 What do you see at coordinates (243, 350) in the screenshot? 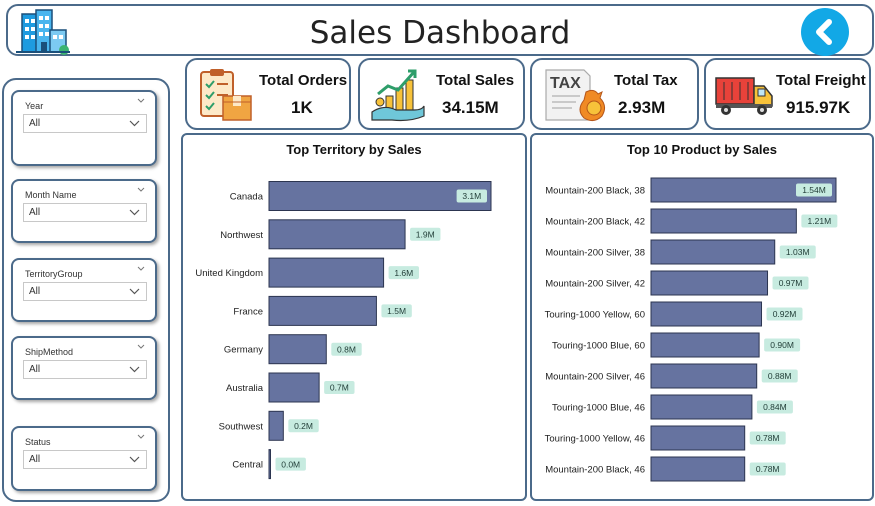
I see `category-label: Germany` at bounding box center [243, 350].